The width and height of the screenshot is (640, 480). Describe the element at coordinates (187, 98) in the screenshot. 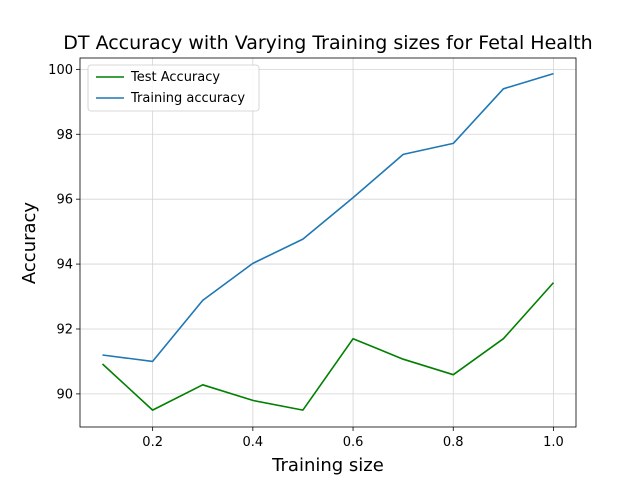

I see `legend-label-training-accuracy: Training accuracy` at that location.